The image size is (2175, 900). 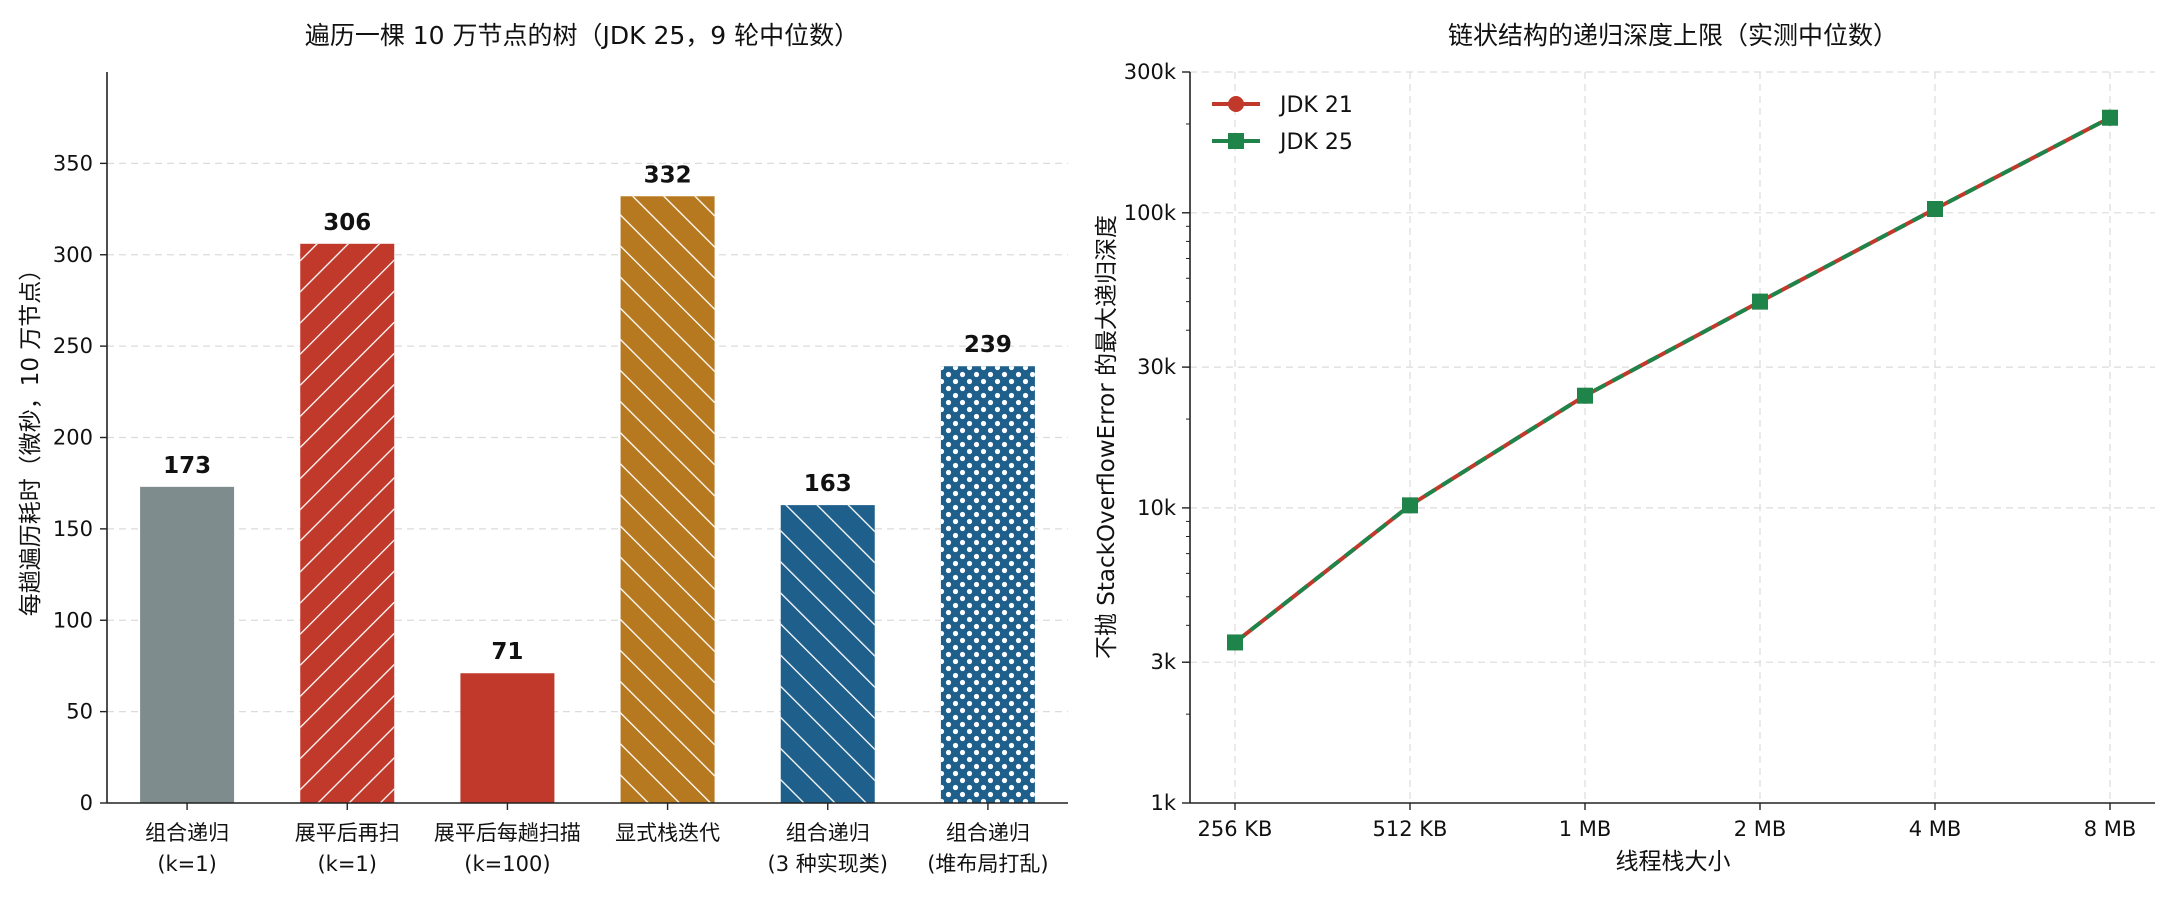 What do you see at coordinates (73, 346) in the screenshot?
I see `bar-y-tick-label: 250` at bounding box center [73, 346].